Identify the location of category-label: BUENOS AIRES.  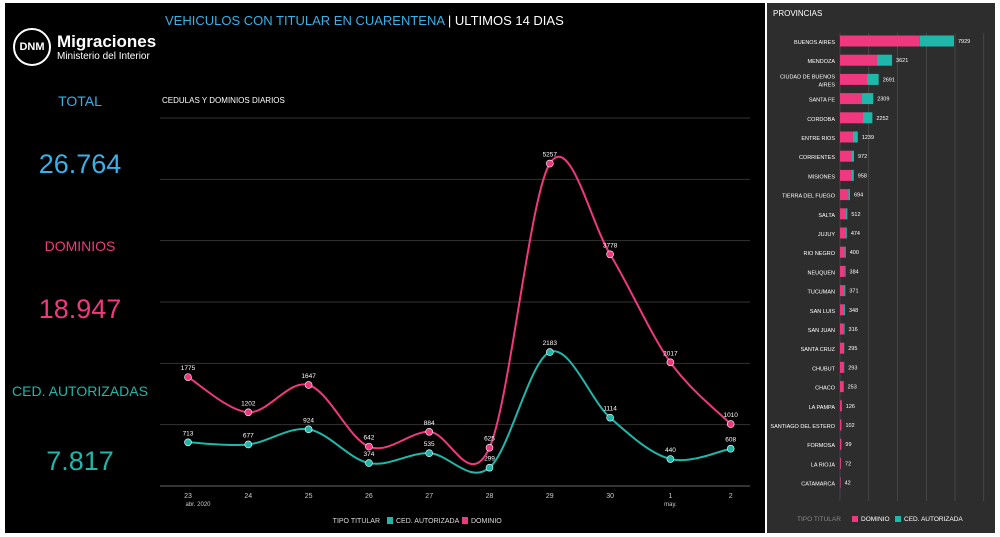
(814, 43).